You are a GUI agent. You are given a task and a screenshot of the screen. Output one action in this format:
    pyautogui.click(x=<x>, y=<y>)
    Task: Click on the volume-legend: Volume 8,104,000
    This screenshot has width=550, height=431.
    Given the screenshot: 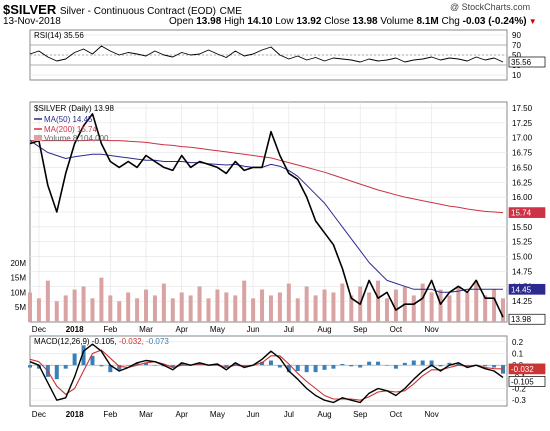 What is the action you would take?
    pyautogui.click(x=76, y=138)
    